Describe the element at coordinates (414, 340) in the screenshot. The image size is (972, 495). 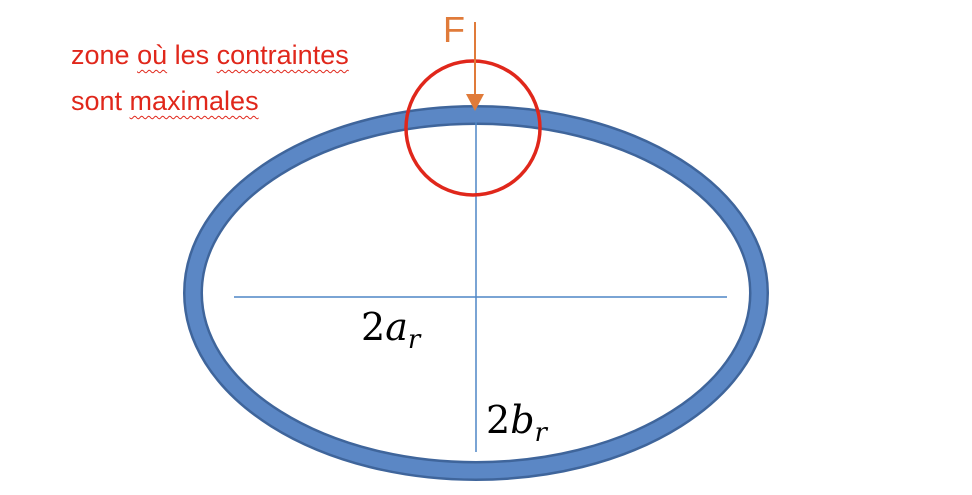
I see `major-axis-subscript: r` at that location.